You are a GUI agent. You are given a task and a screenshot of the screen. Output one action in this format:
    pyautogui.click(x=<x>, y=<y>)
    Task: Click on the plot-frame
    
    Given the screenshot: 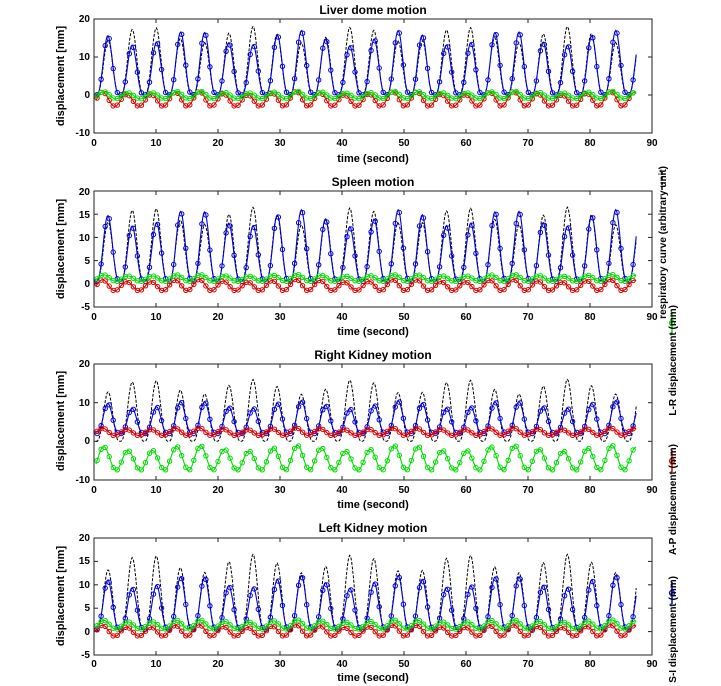 What is the action you would take?
    pyautogui.click(x=373, y=76)
    